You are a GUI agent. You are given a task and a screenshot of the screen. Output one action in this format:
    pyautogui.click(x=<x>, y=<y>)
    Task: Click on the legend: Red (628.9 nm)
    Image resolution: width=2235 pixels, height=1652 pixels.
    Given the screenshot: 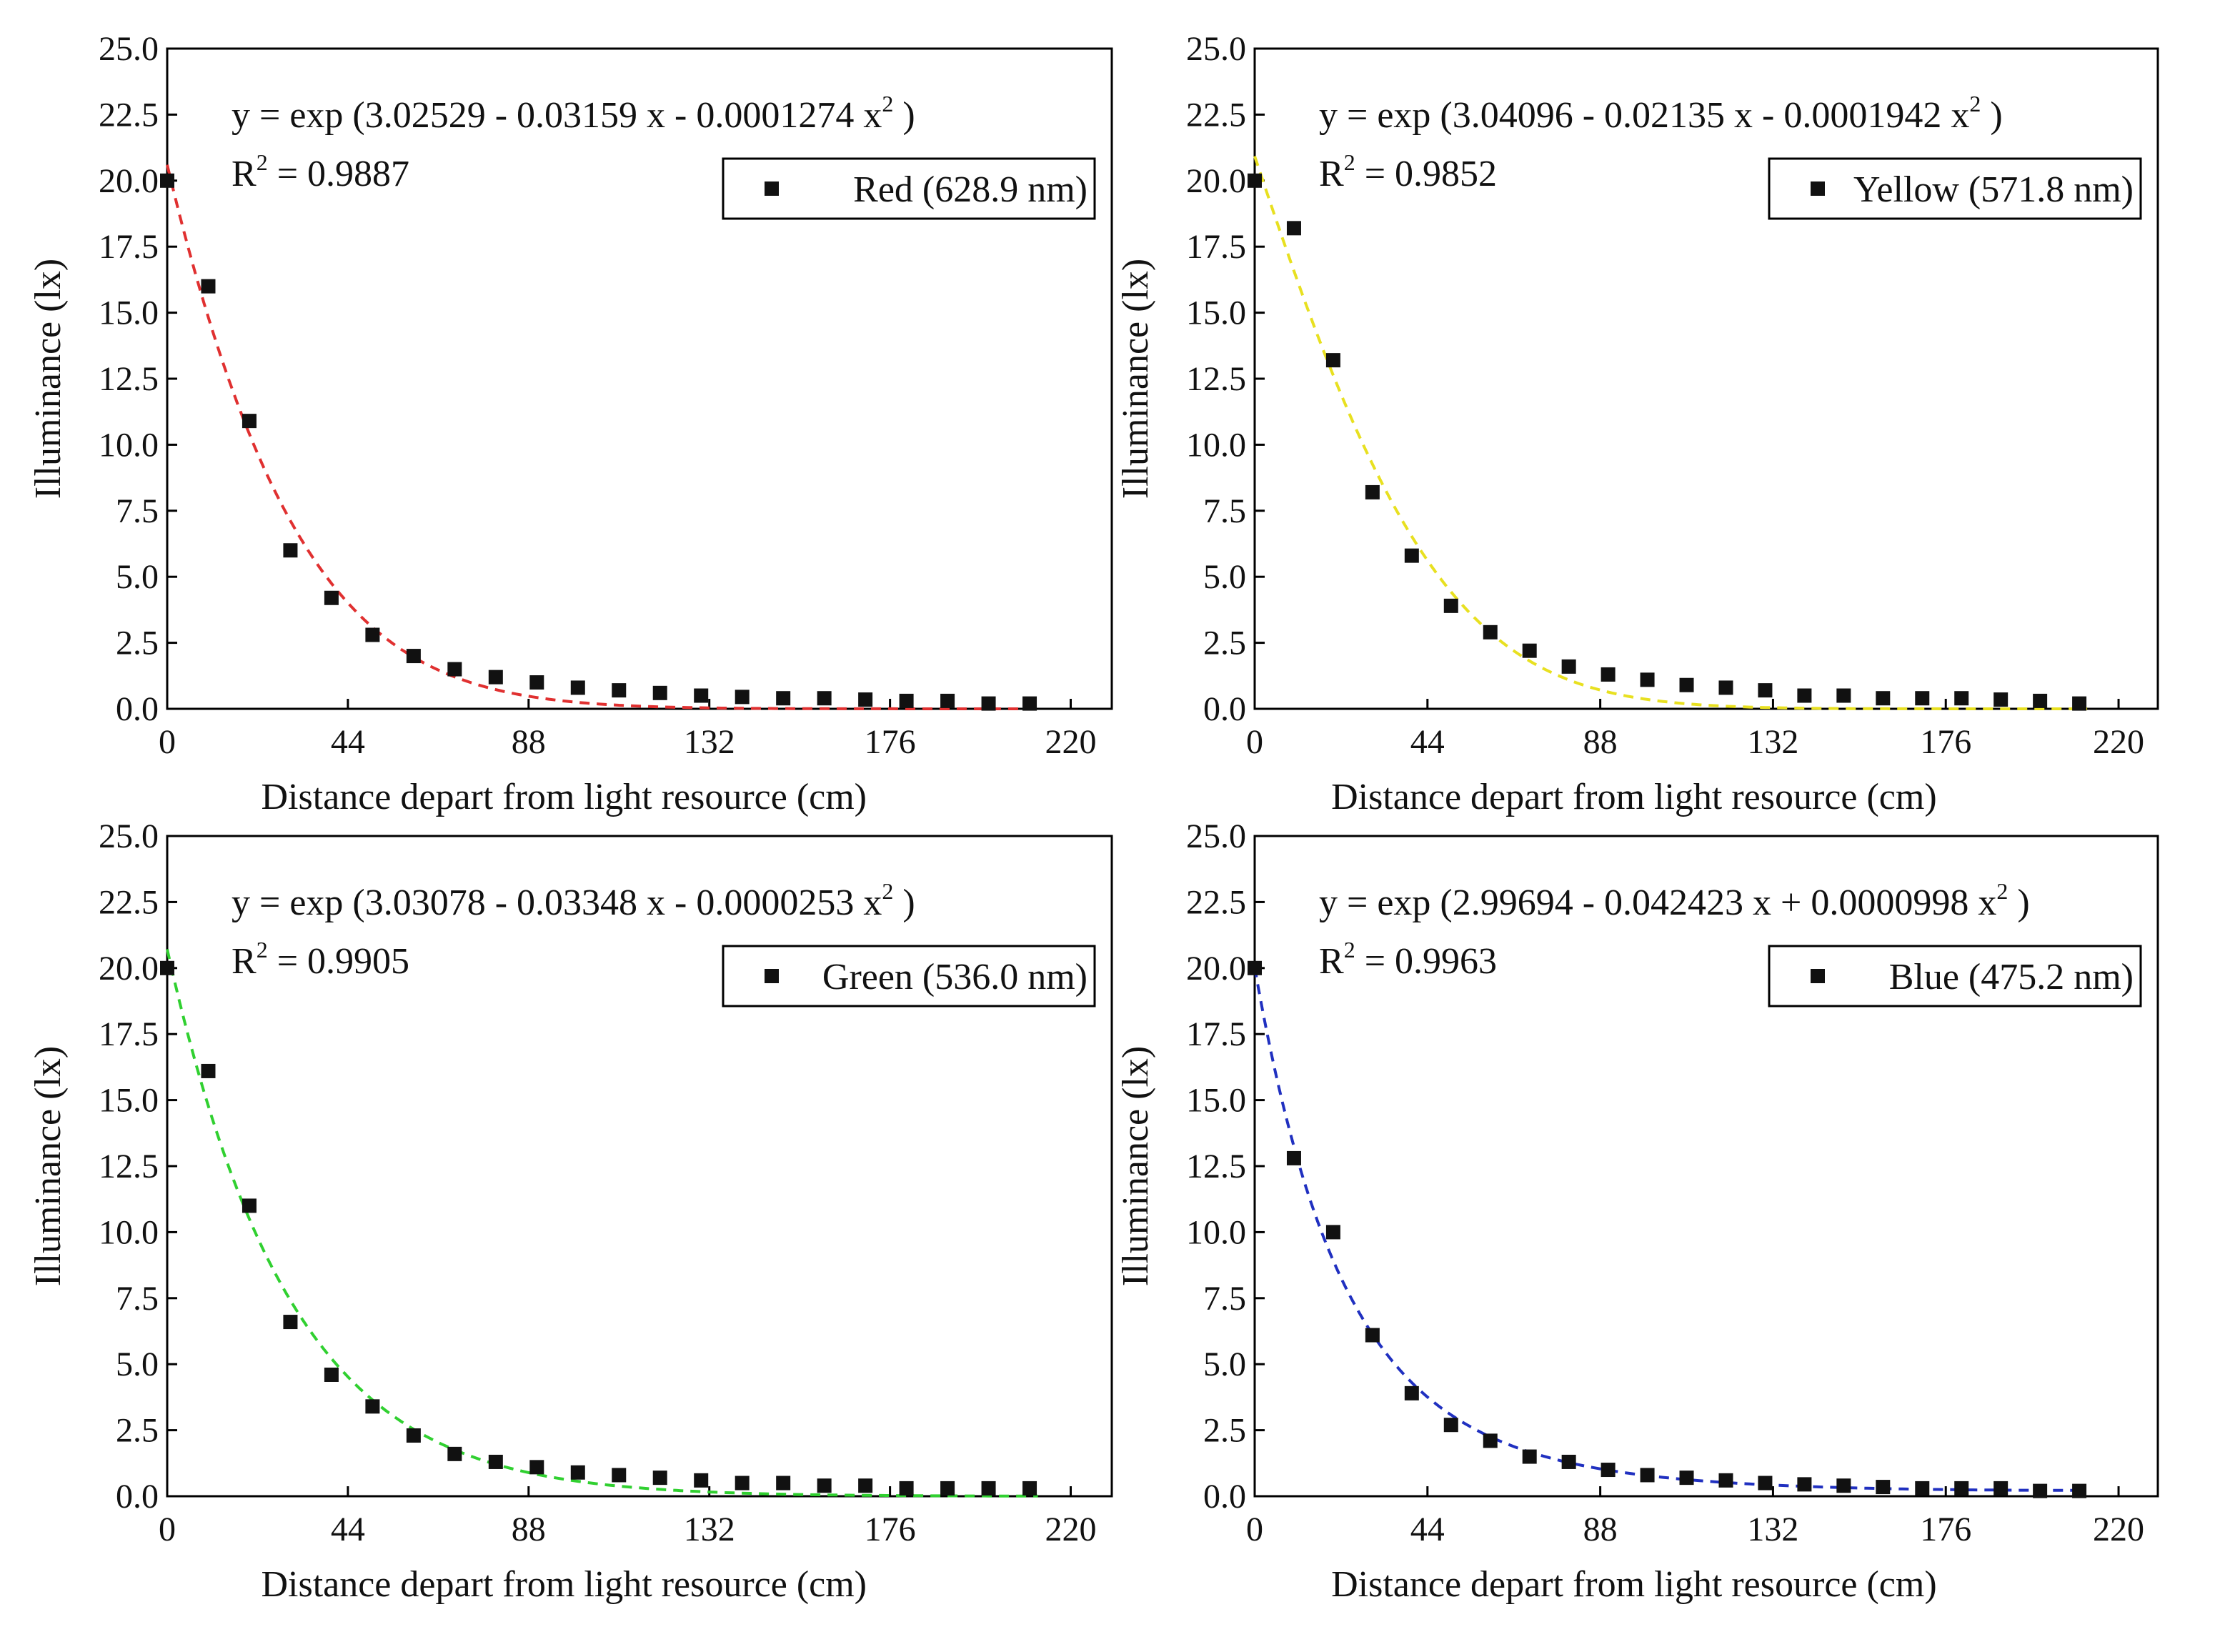 What is the action you would take?
    pyautogui.click(x=909, y=188)
    